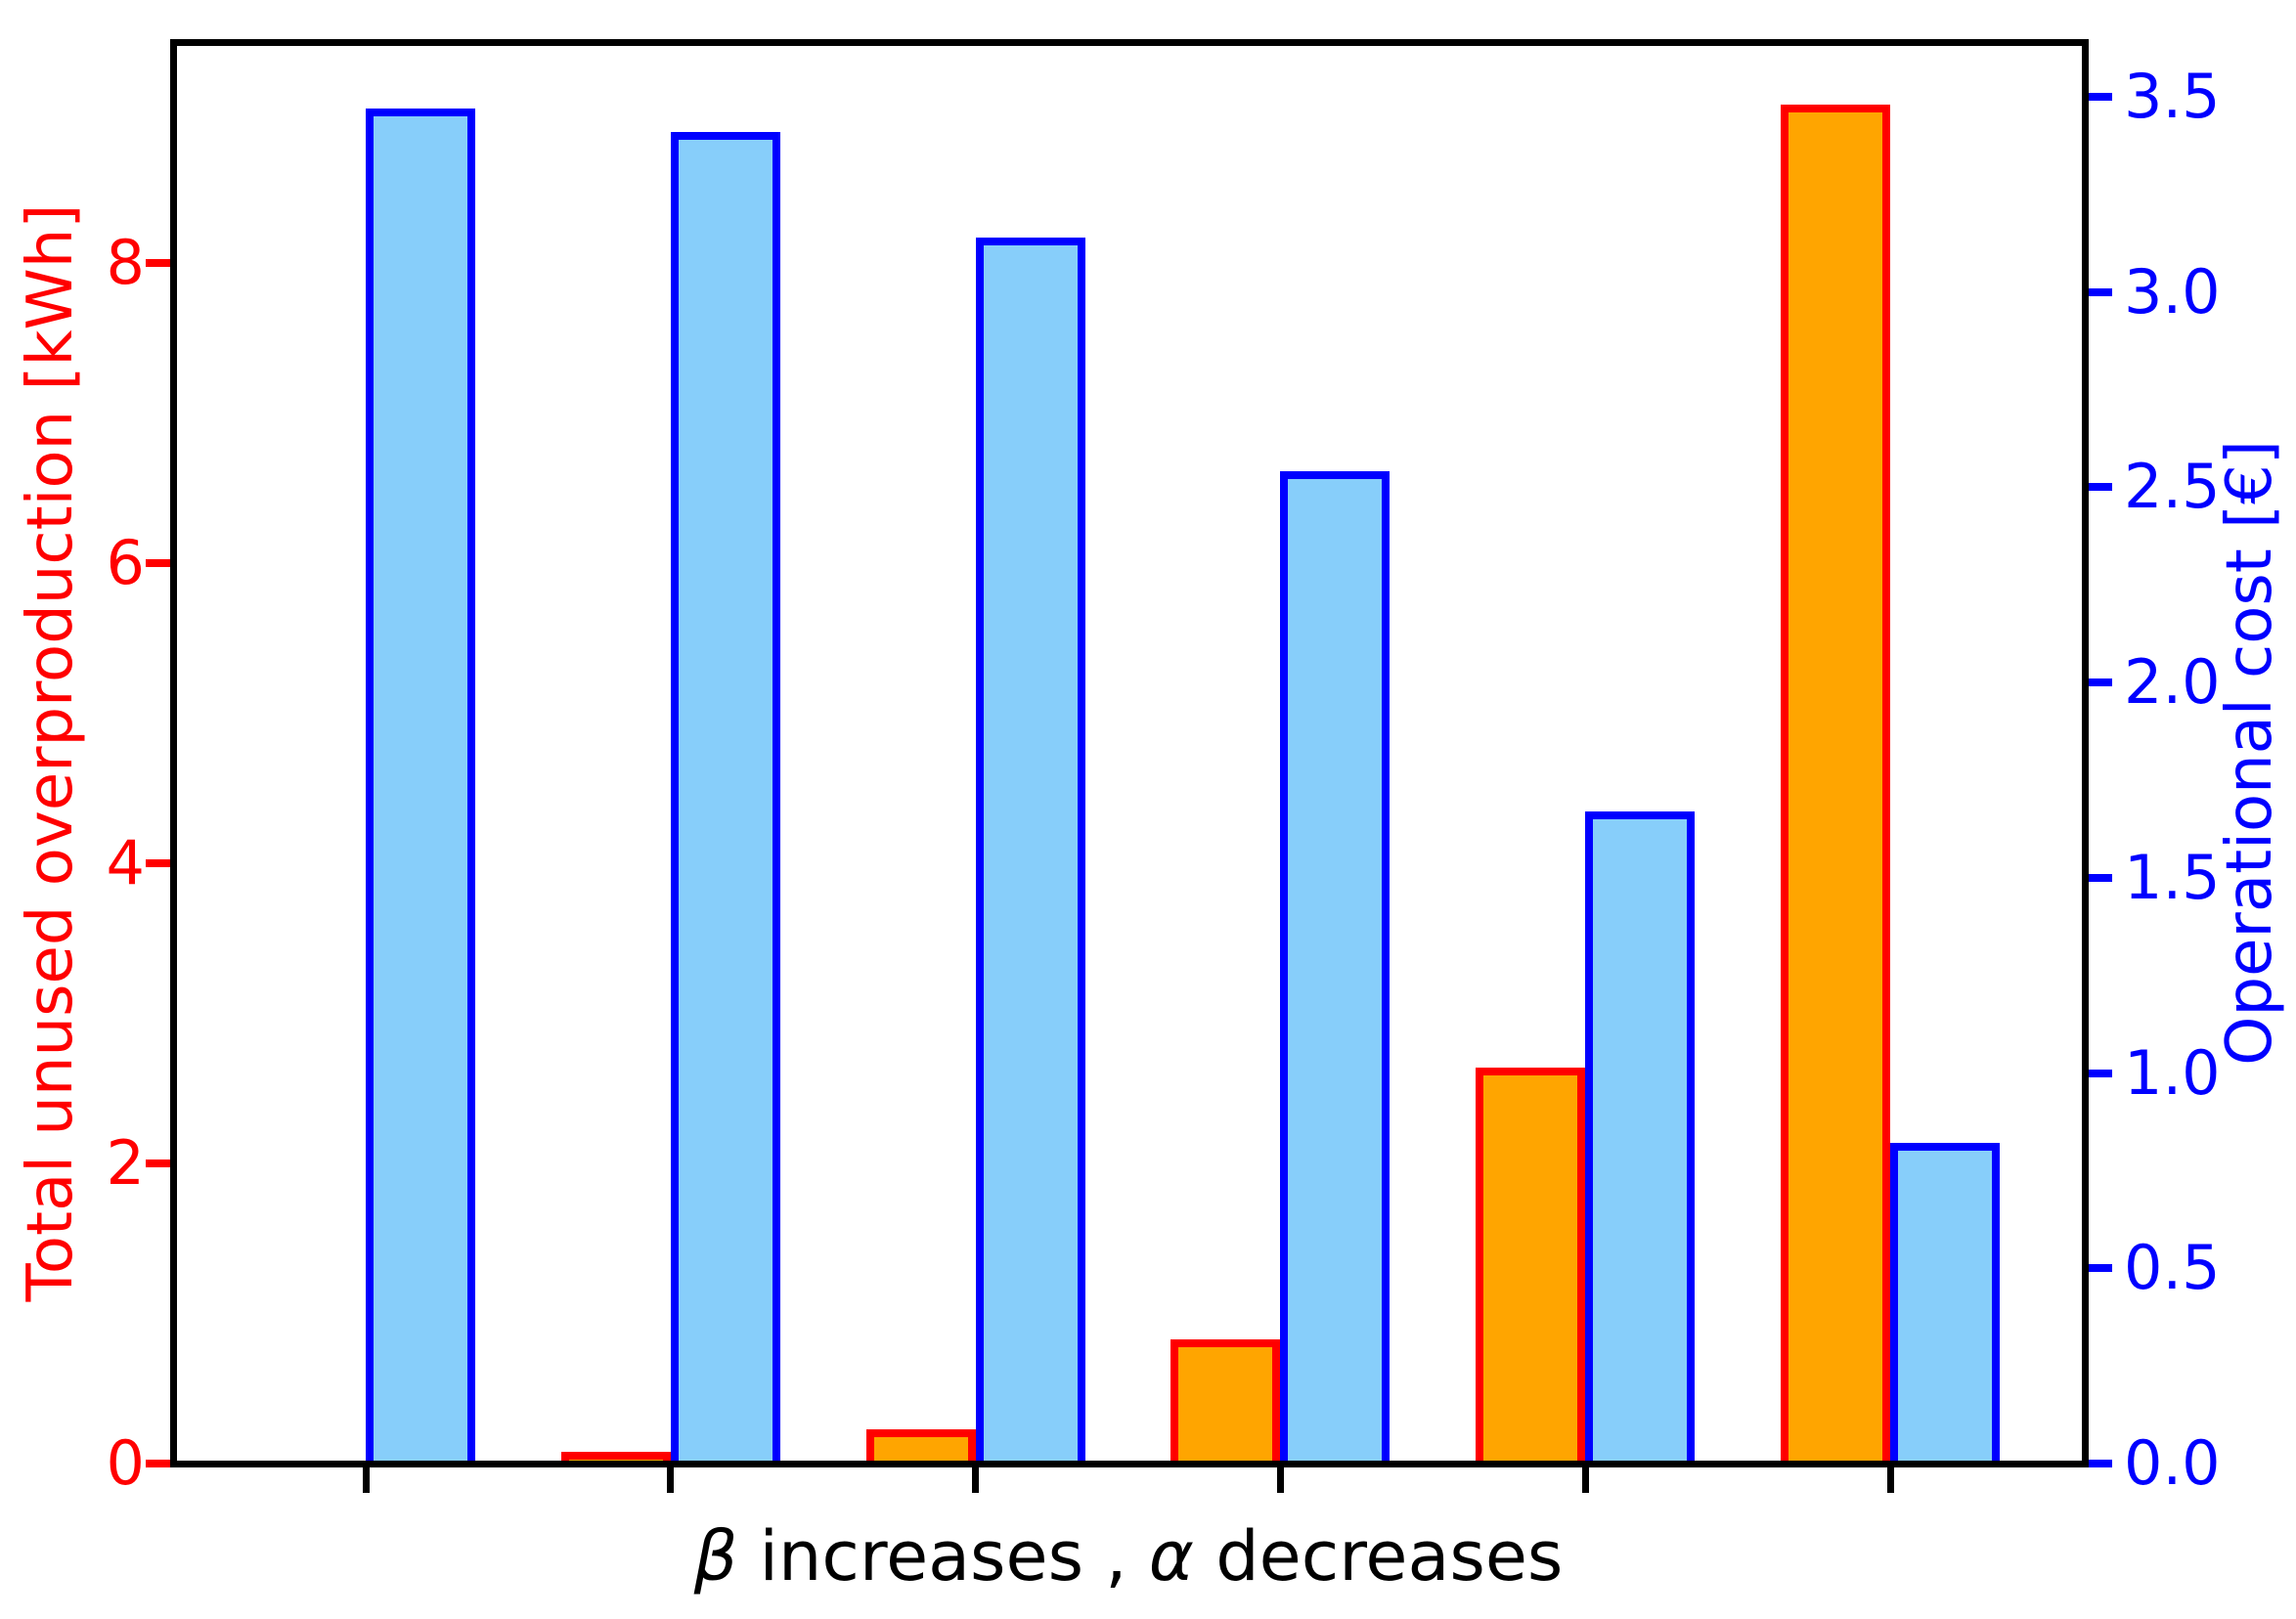  Describe the element at coordinates (1129, 1464) in the screenshot. I see `bottom-spine` at that location.